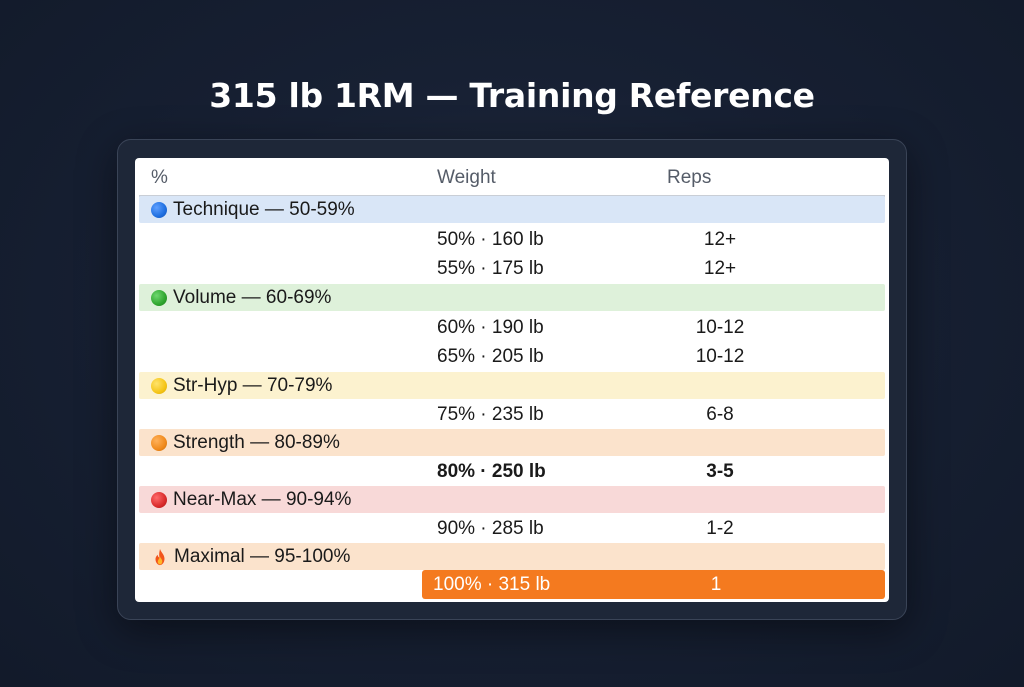 This screenshot has height=687, width=1024. I want to click on header-weight: Weight, so click(466, 177).